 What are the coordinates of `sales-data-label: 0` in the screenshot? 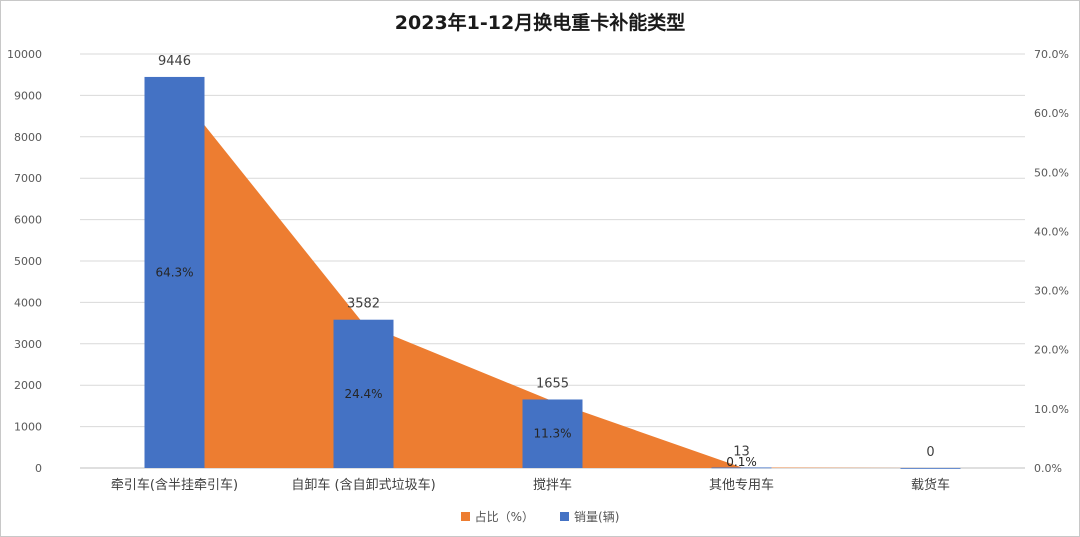 It's located at (930, 452).